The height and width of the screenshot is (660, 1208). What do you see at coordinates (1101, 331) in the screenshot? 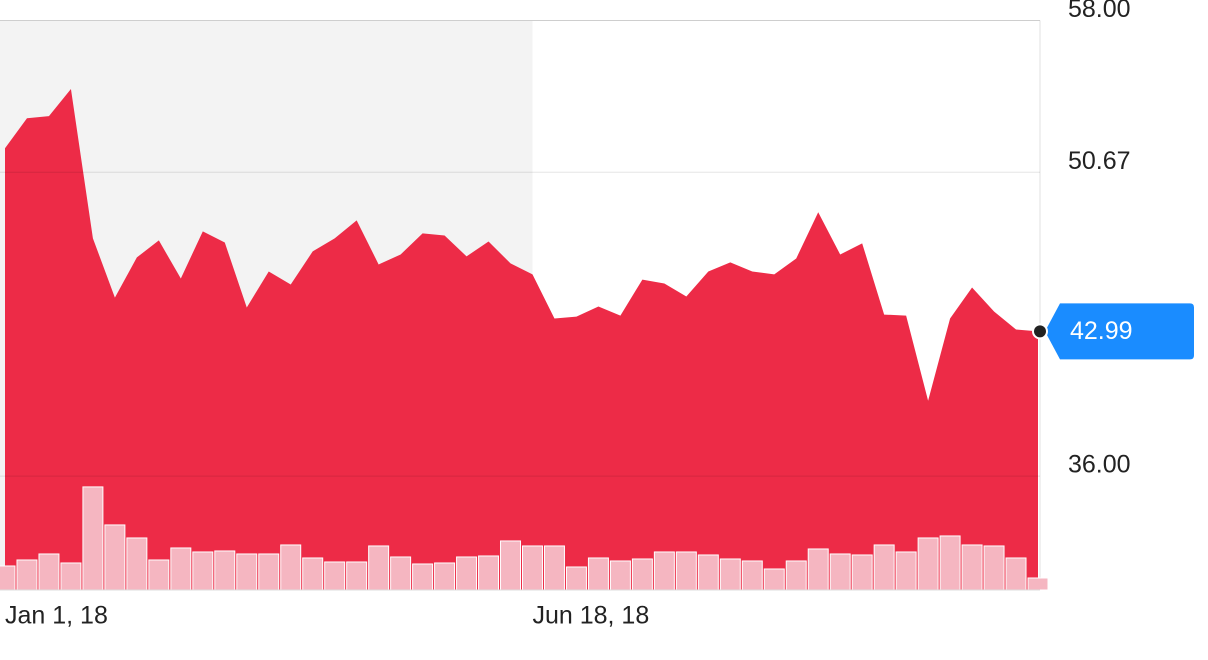
I see `last-price-label: 42.99` at bounding box center [1101, 331].